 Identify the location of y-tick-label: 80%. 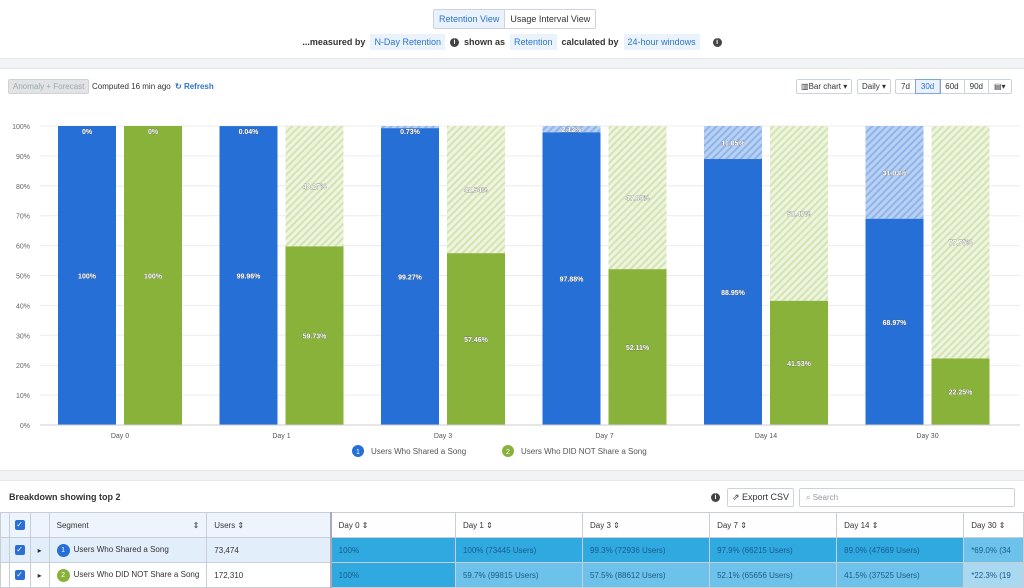
(23, 187).